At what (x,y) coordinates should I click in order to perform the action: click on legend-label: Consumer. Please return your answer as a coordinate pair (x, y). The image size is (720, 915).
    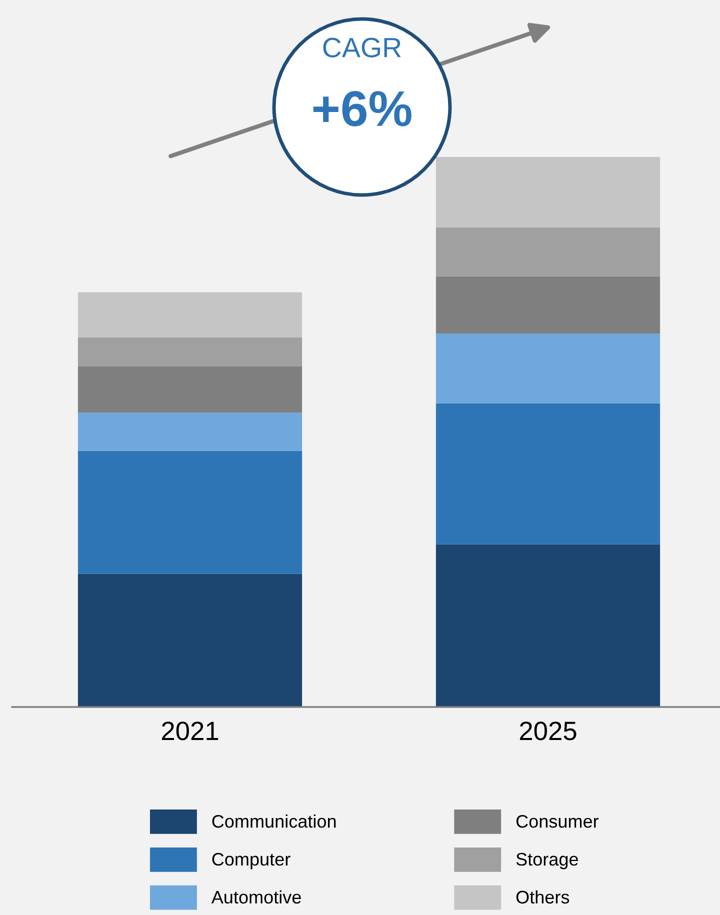
    Looking at the image, I should click on (557, 821).